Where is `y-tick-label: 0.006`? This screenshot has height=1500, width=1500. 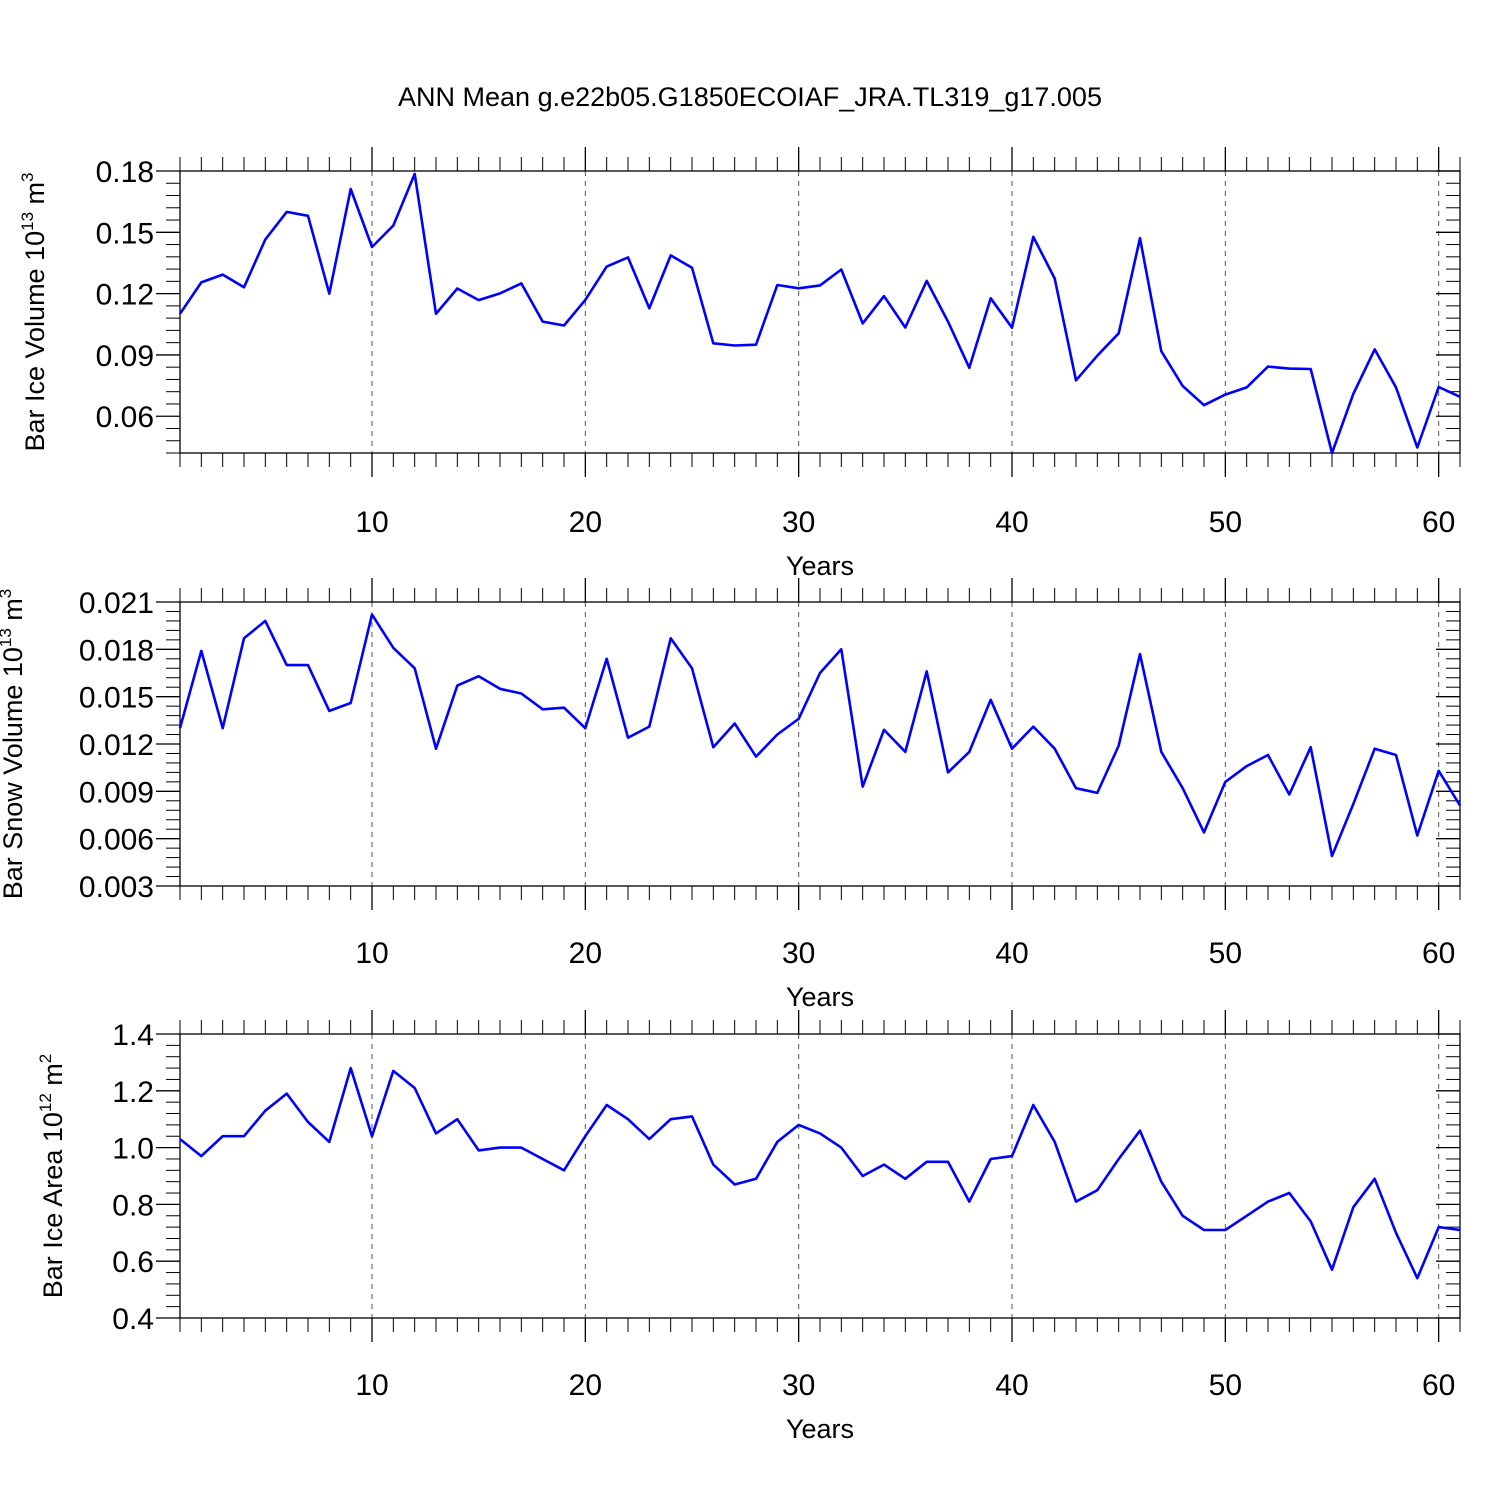
y-tick-label: 0.006 is located at coordinates (116, 840).